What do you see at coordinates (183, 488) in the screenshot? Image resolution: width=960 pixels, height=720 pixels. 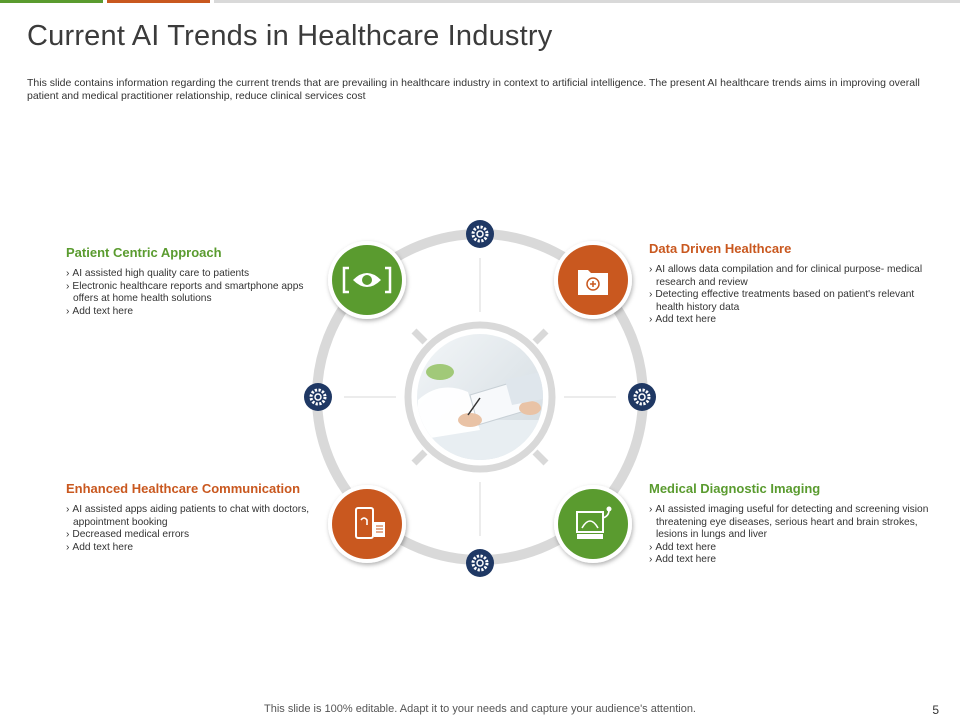 I see `communication-heading: Enhanced Healthcare Communication` at bounding box center [183, 488].